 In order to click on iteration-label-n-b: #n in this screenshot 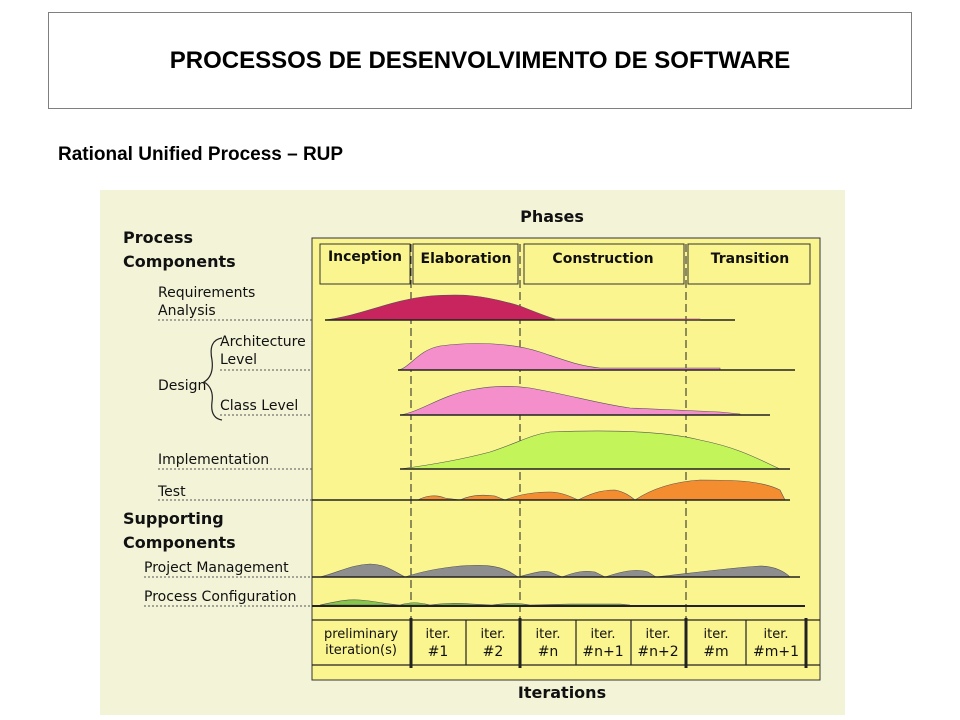, I will do `click(548, 652)`.